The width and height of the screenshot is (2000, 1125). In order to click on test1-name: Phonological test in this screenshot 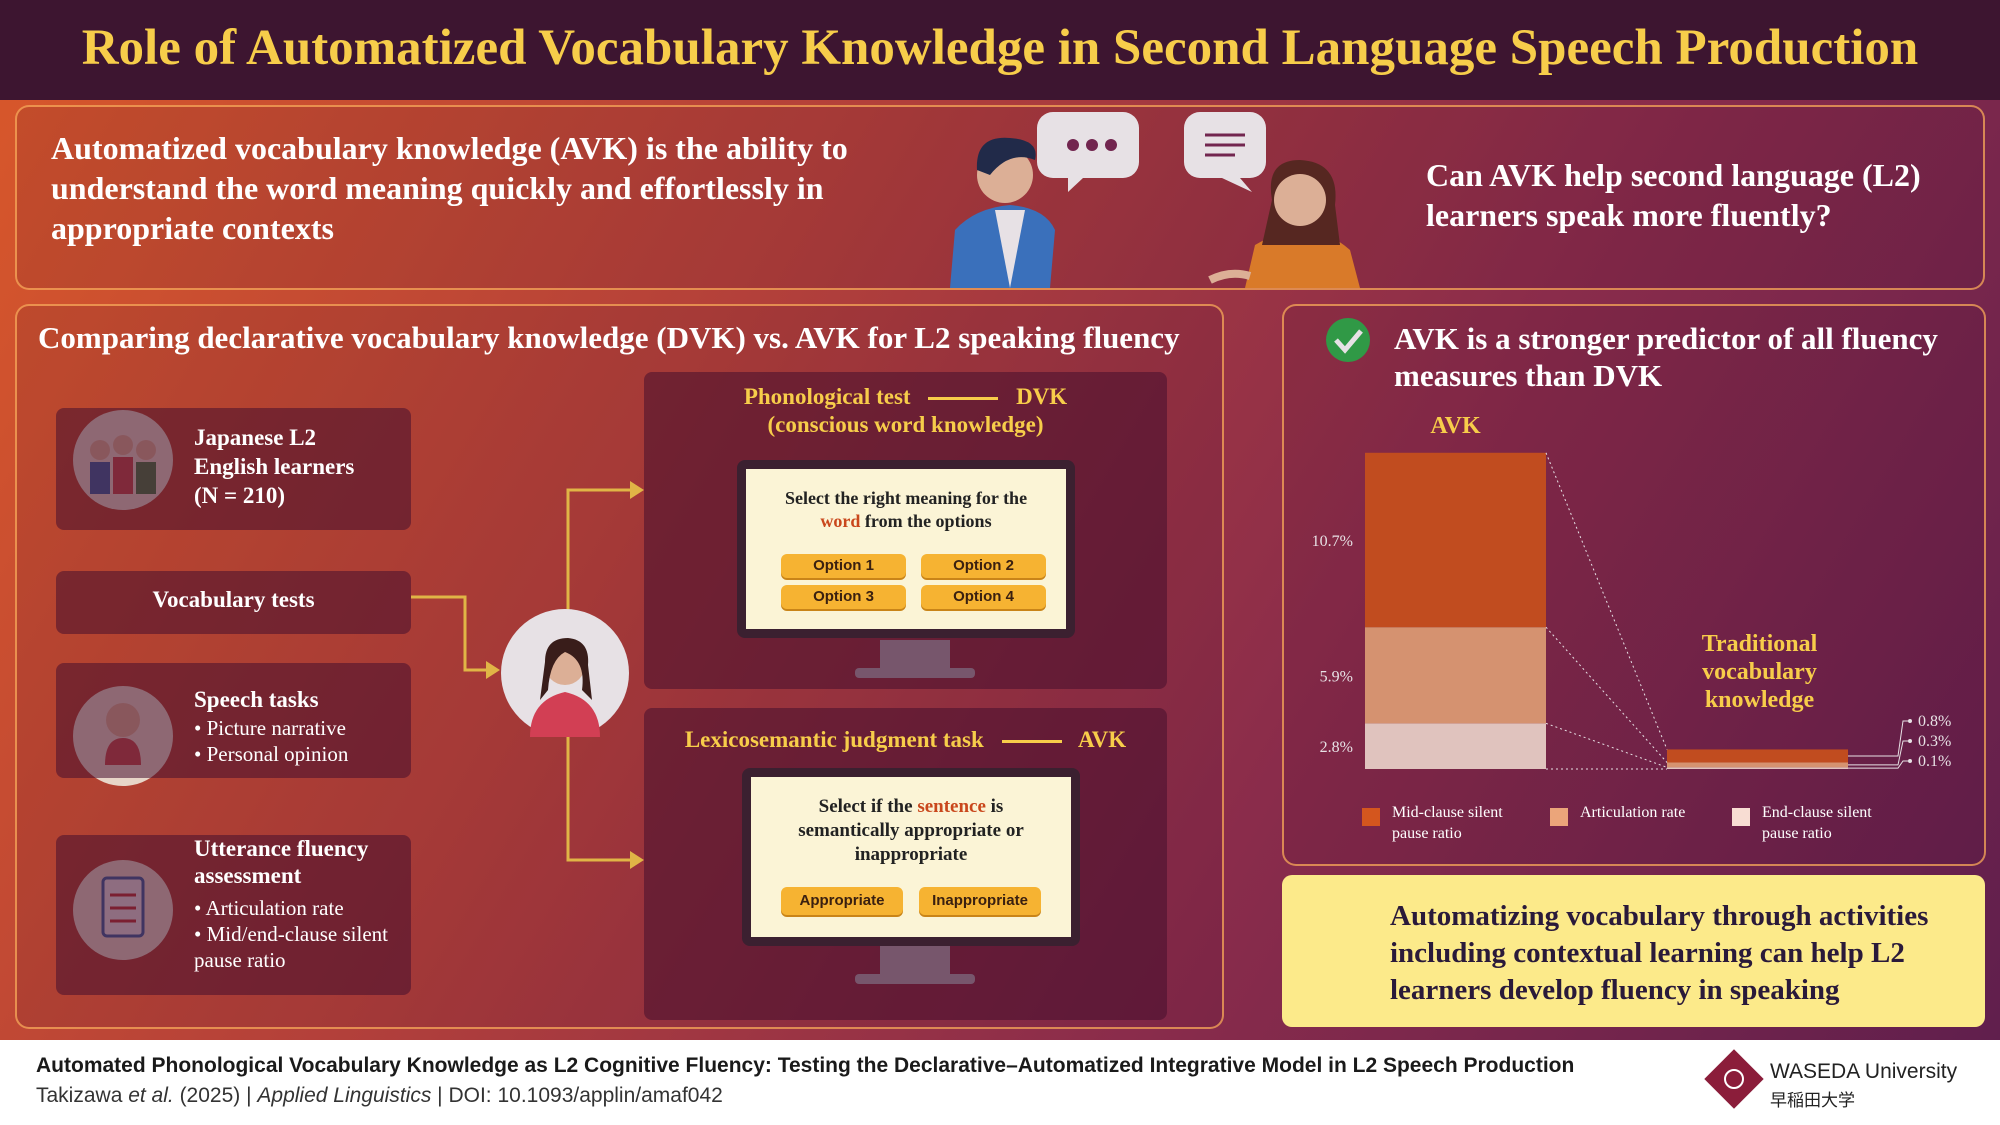, I will do `click(827, 396)`.